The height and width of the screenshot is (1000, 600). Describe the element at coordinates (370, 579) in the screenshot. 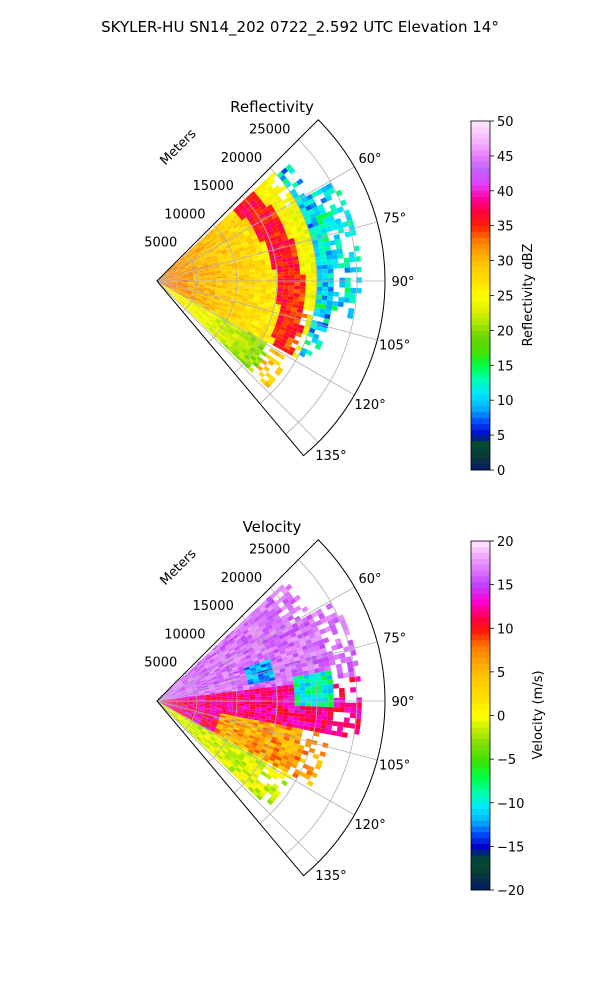

I see `angle-tick-label: 60°` at that location.